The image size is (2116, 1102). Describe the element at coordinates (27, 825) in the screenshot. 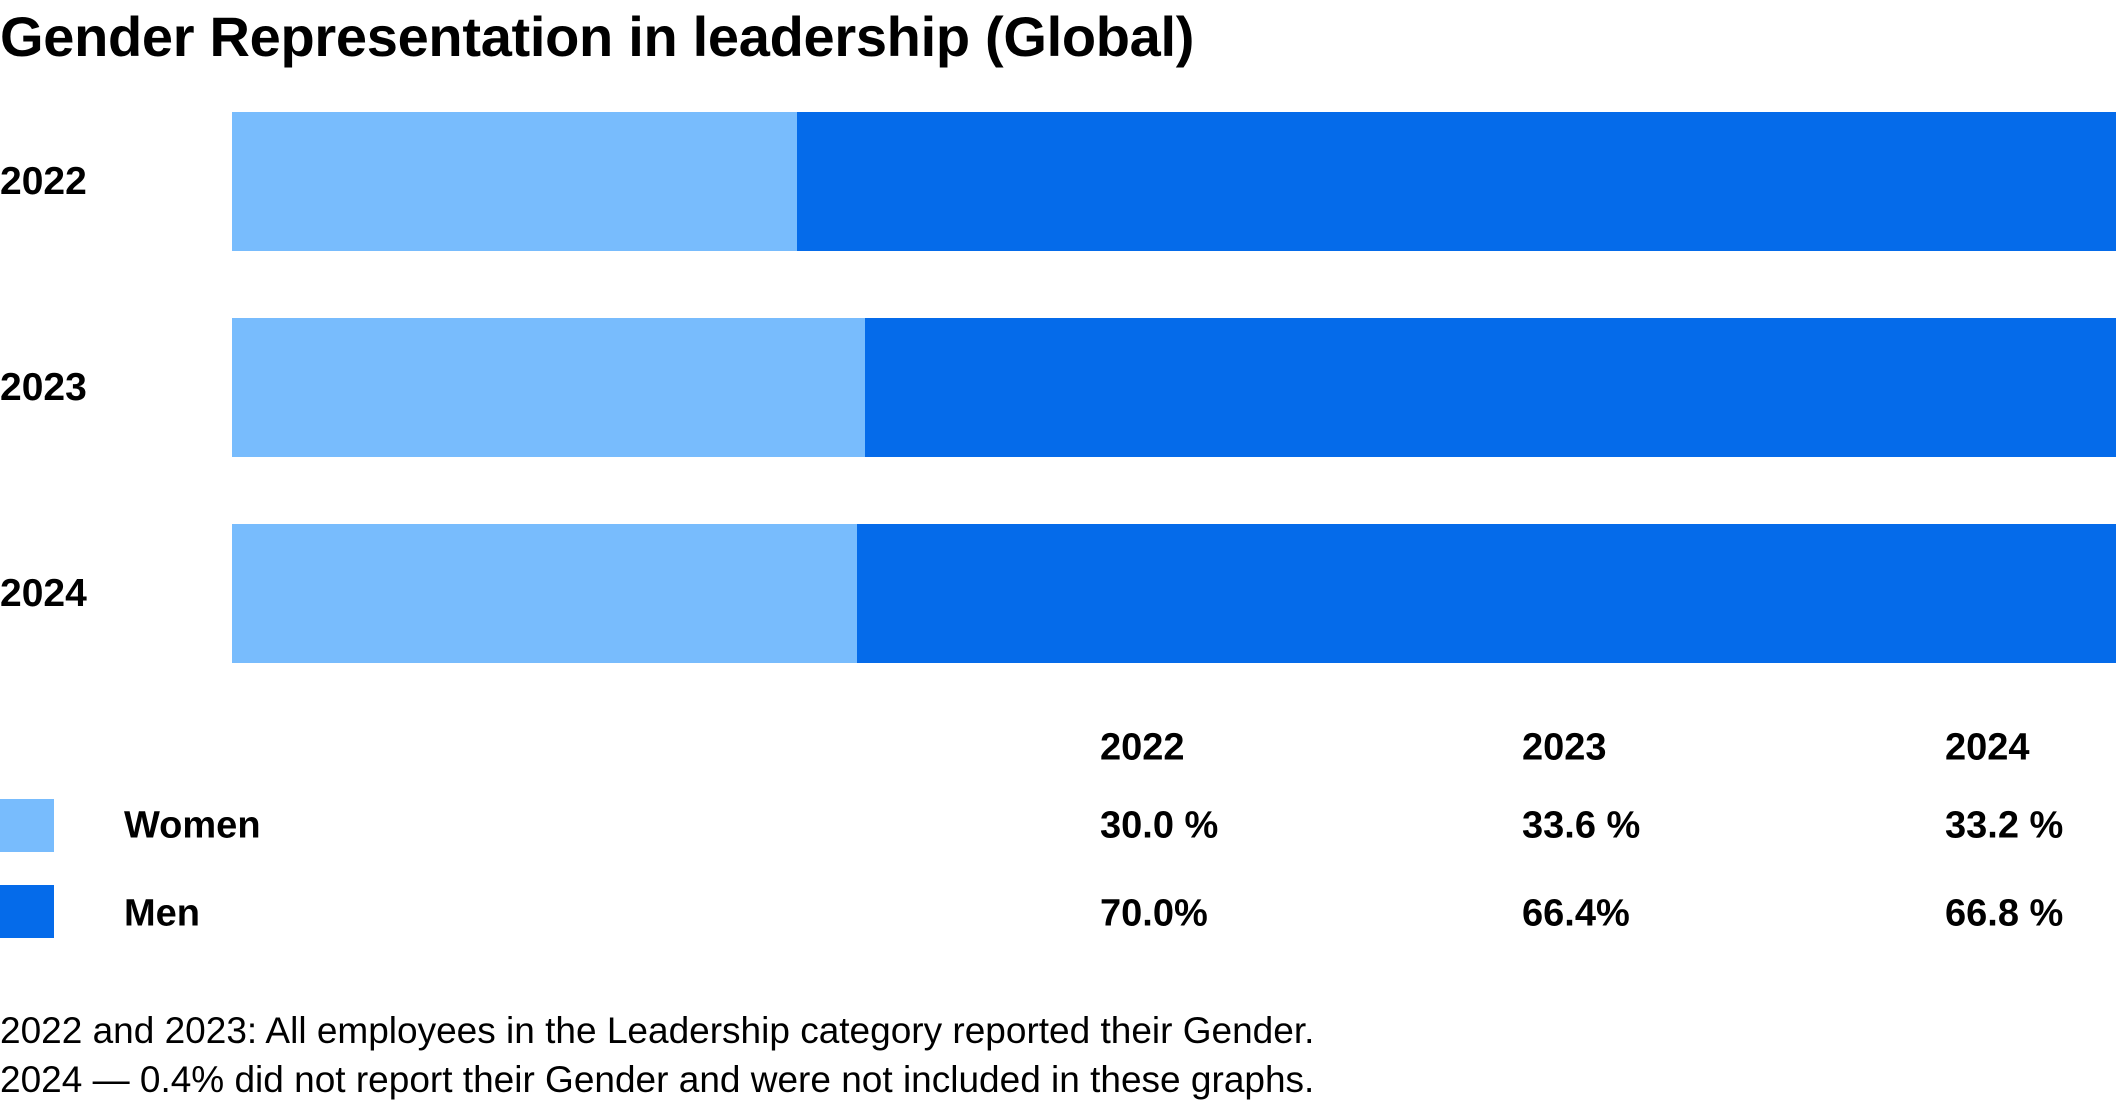

I see `legend-swatch-women` at that location.